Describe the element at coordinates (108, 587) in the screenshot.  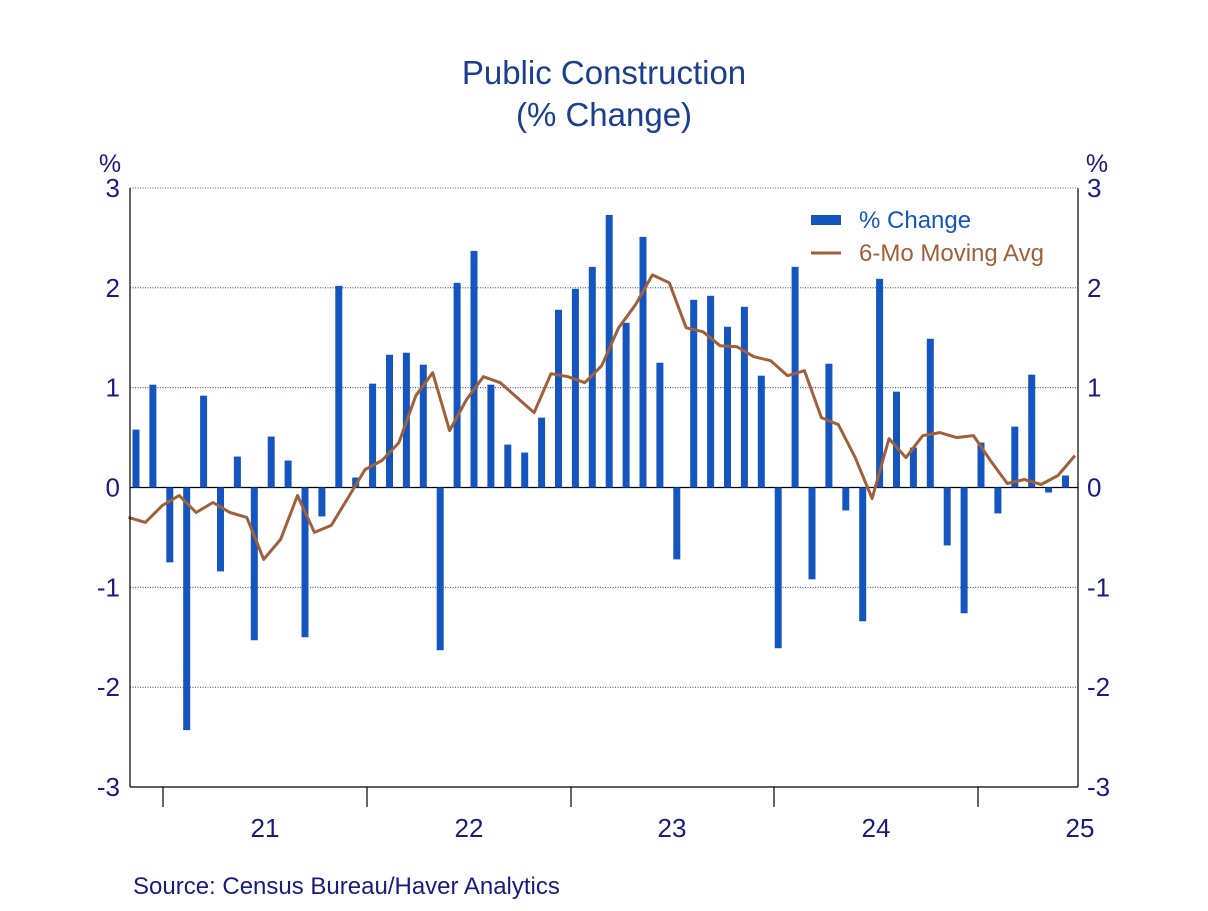
I see `y-tick-label-left: -1` at that location.